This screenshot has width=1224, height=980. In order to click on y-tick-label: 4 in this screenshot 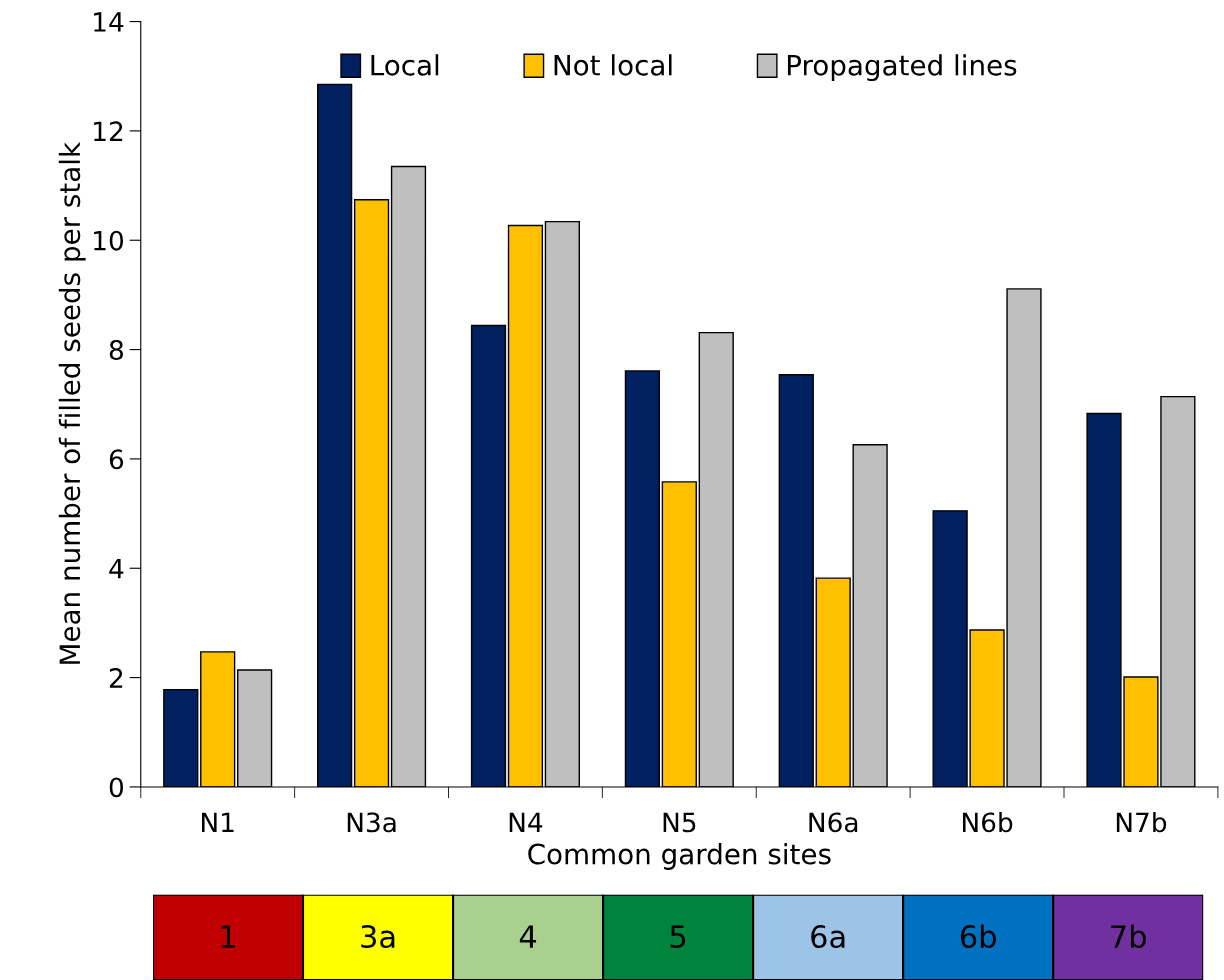, I will do `click(116, 569)`.